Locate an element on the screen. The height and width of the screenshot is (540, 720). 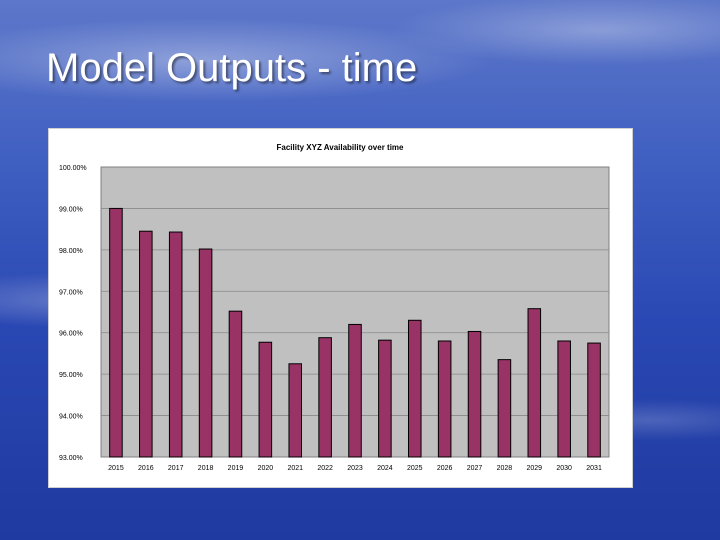
bar-2025 is located at coordinates (414, 388).